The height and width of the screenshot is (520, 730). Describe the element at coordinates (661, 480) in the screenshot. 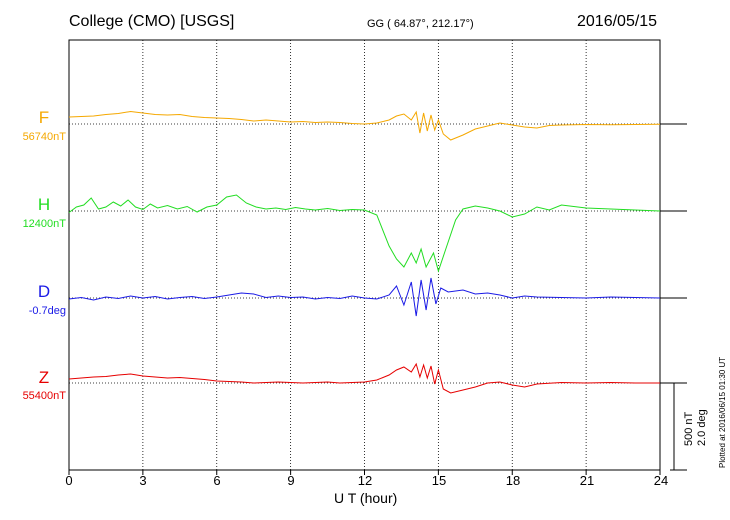

I see `x-tick-label: 24` at that location.